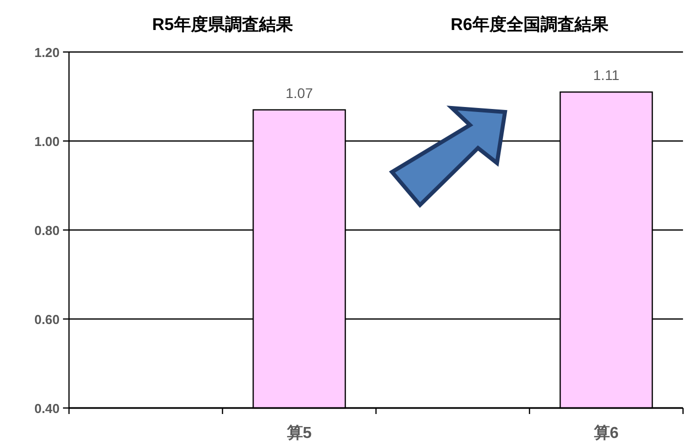 This screenshot has height=444, width=684. What do you see at coordinates (47, 230) in the screenshot?
I see `y-tick-label: 0.80` at bounding box center [47, 230].